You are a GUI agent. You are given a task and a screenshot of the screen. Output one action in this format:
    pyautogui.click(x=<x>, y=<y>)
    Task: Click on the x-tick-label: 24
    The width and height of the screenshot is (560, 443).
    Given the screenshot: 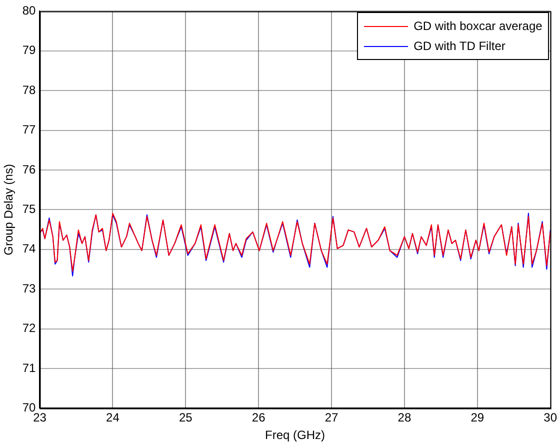 What is the action you would take?
    pyautogui.click(x=113, y=417)
    